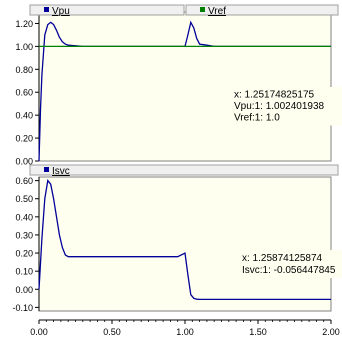 The image size is (342, 350). What do you see at coordinates (24, 70) in the screenshot?
I see `y-tick-label: 0.80` at bounding box center [24, 70].